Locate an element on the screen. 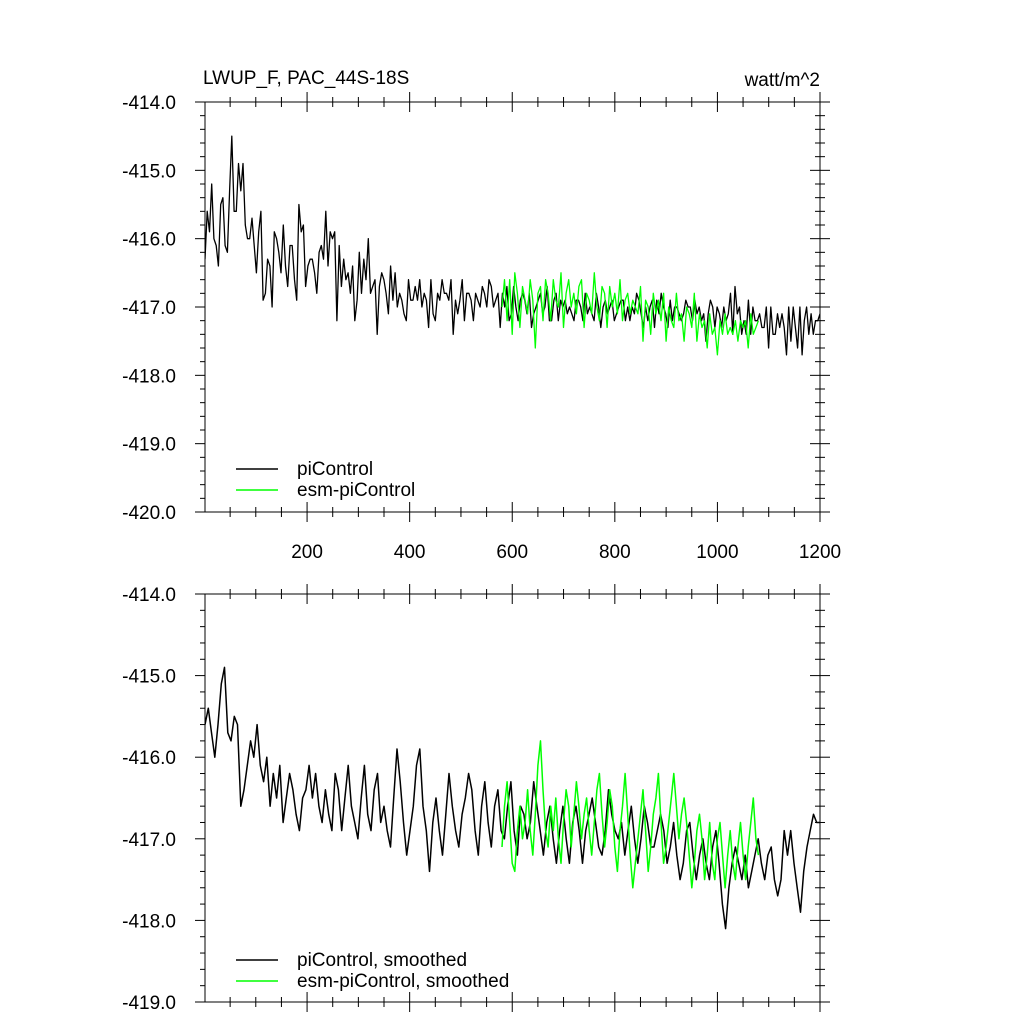  panel1-units: watt/m^2 is located at coordinates (782, 80).